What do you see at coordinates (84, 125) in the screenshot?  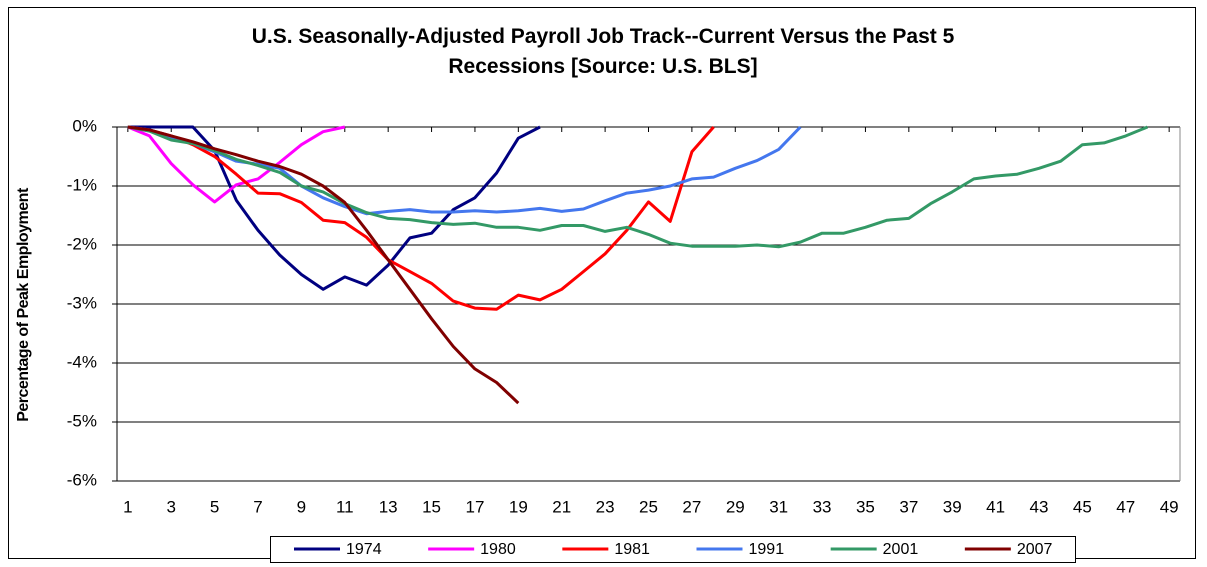 I see `y-tick-label: 0%` at bounding box center [84, 125].